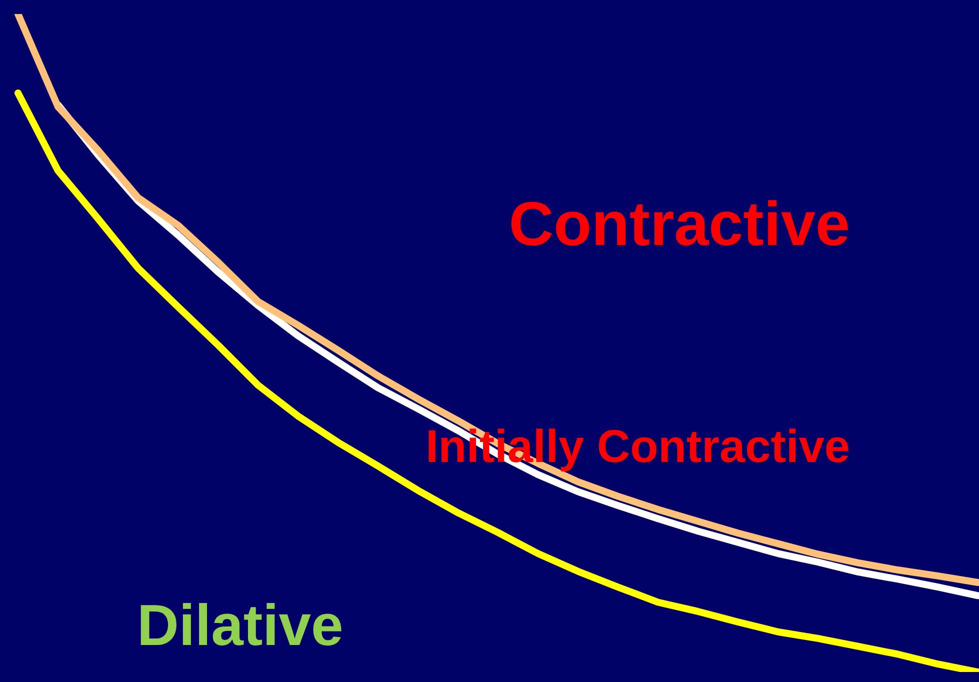 Image resolution: width=979 pixels, height=682 pixels. What do you see at coordinates (679, 224) in the screenshot?
I see `annotation: Contractive` at bounding box center [679, 224].